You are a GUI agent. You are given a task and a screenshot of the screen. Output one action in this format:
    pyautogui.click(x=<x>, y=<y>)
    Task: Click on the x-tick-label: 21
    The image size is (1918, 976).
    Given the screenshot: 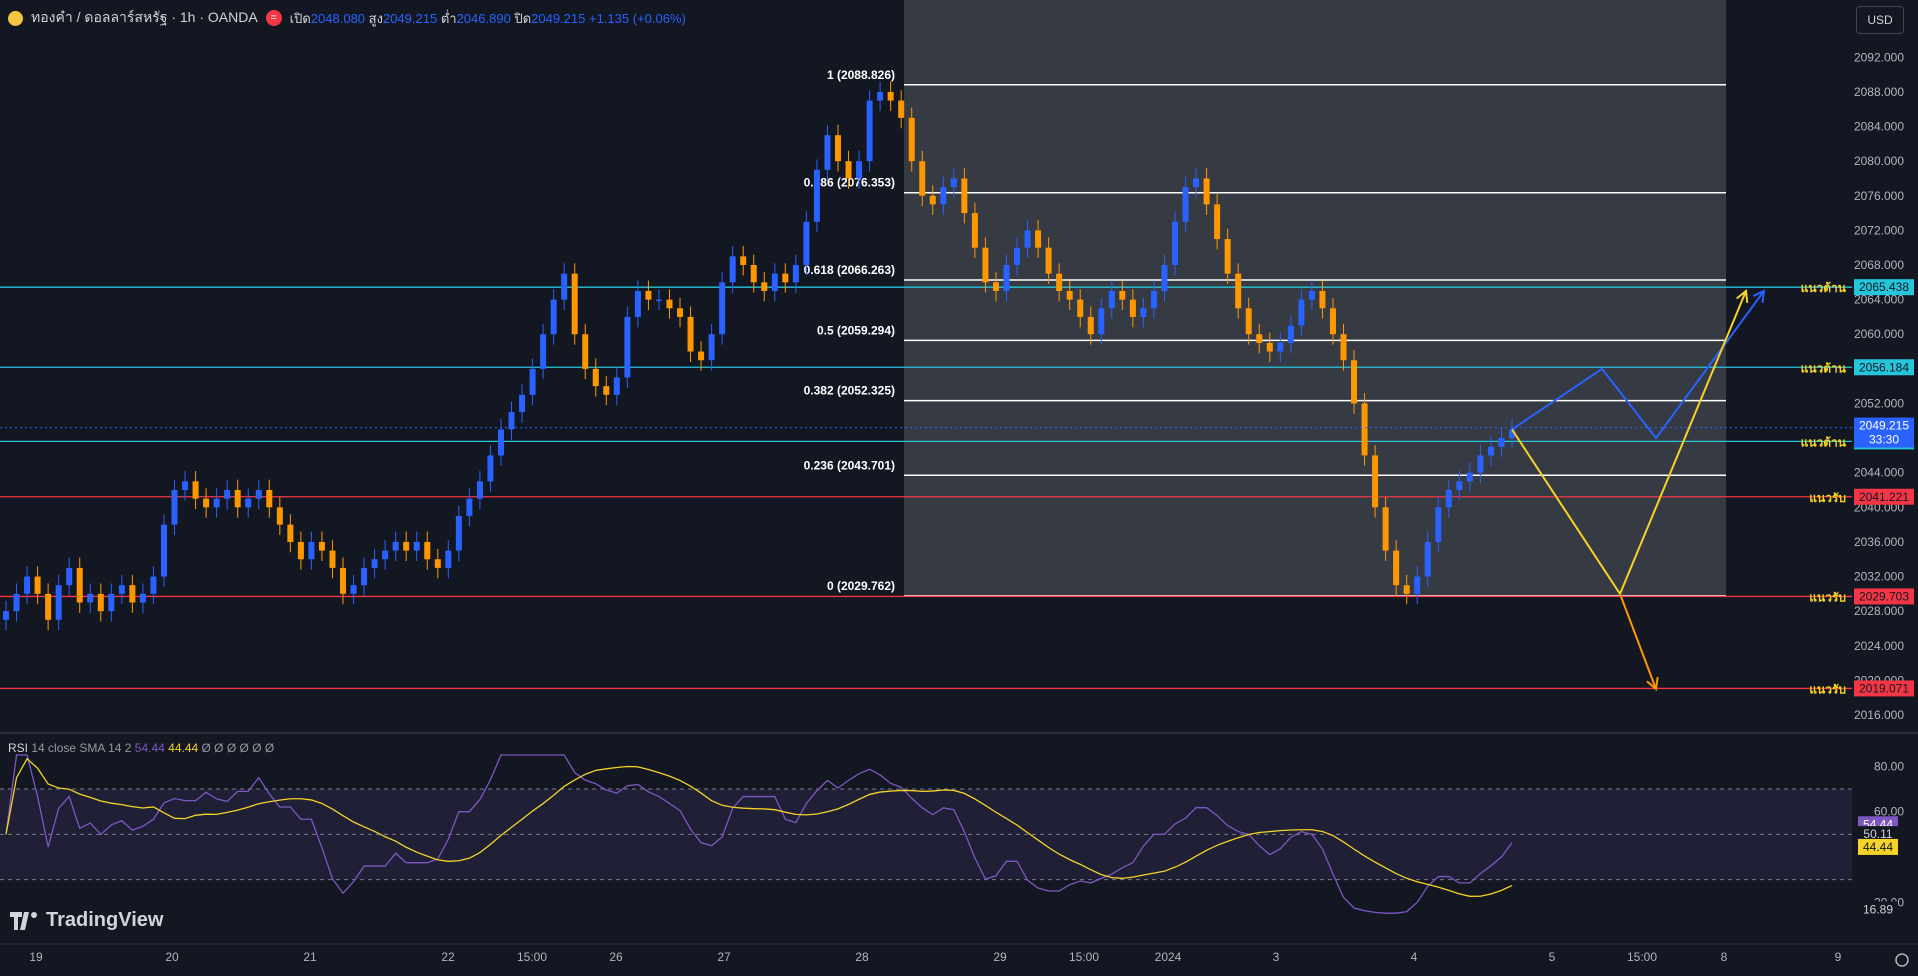 What is the action you would take?
    pyautogui.click(x=310, y=957)
    